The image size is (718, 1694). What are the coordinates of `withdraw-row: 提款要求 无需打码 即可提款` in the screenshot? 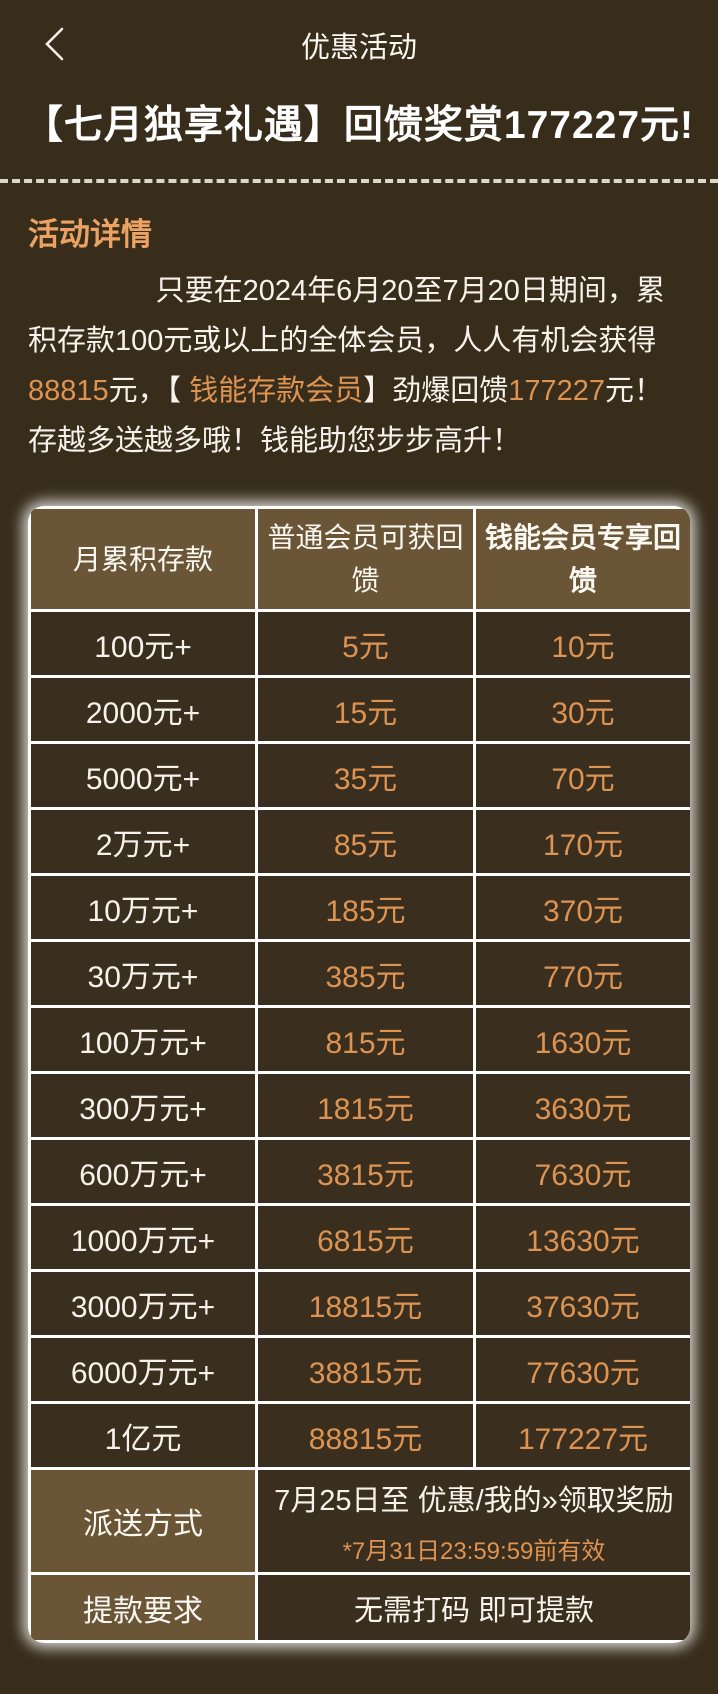 It's located at (359, 1608).